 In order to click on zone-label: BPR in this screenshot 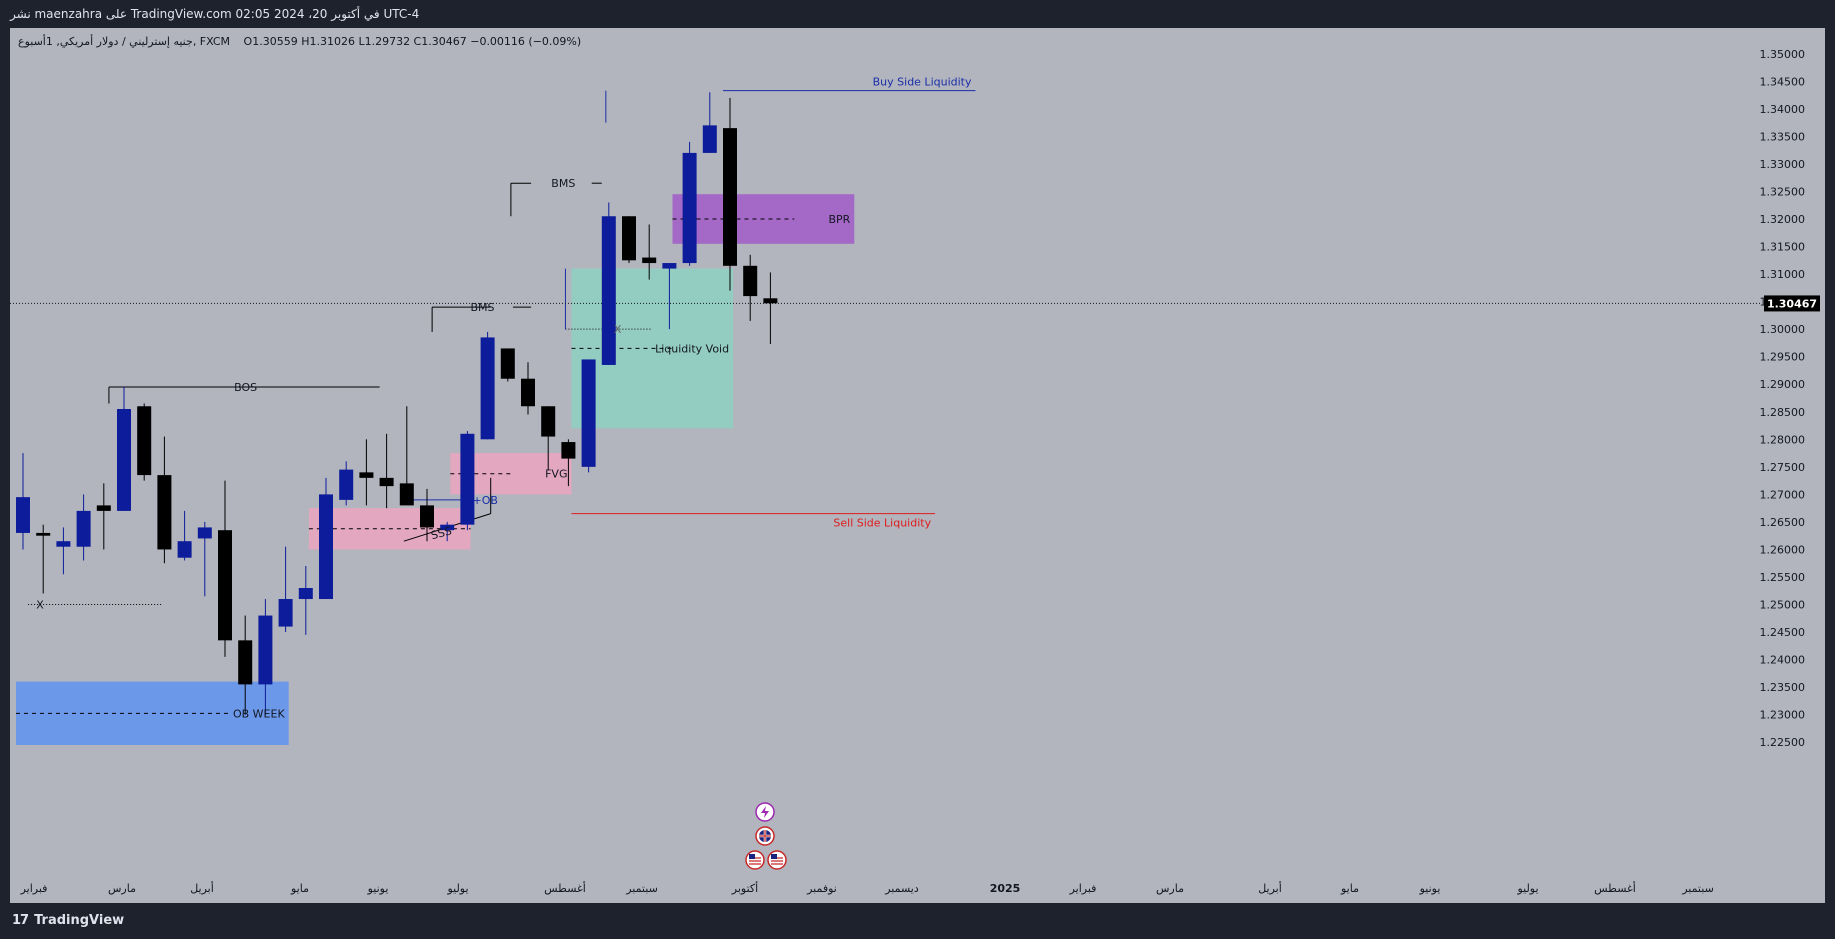, I will do `click(839, 219)`.